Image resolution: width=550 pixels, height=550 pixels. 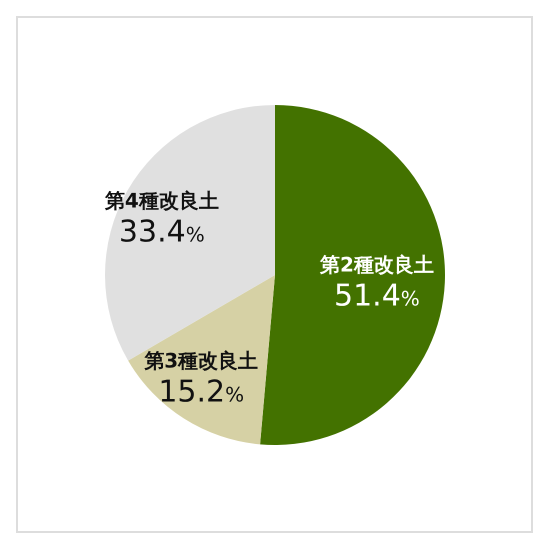 What do you see at coordinates (201, 392) in the screenshot?
I see `data-label: 15.2%` at bounding box center [201, 392].